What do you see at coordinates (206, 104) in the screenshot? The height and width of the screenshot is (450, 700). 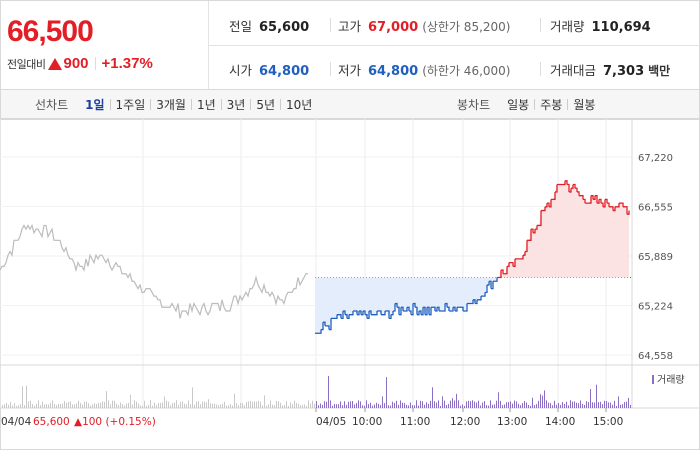 I see `tab-line-3: 1년` at bounding box center [206, 104].